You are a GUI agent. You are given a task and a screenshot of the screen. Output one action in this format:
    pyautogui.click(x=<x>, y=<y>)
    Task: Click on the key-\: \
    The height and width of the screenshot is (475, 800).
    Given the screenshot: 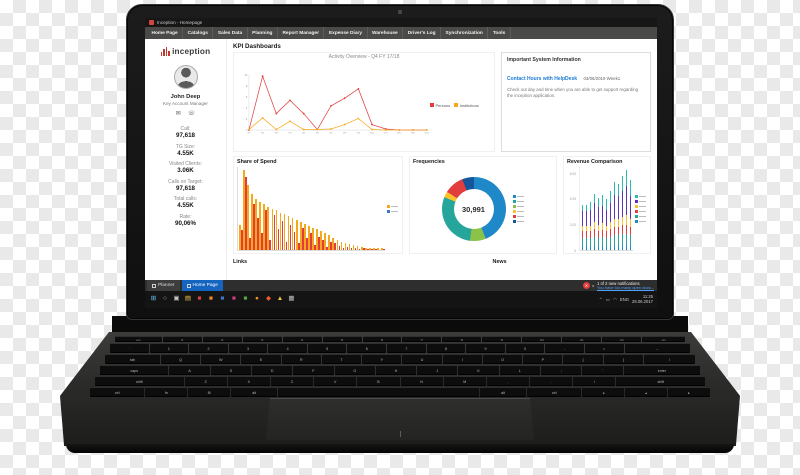 What is the action you would take?
    pyautogui.click(x=669, y=359)
    